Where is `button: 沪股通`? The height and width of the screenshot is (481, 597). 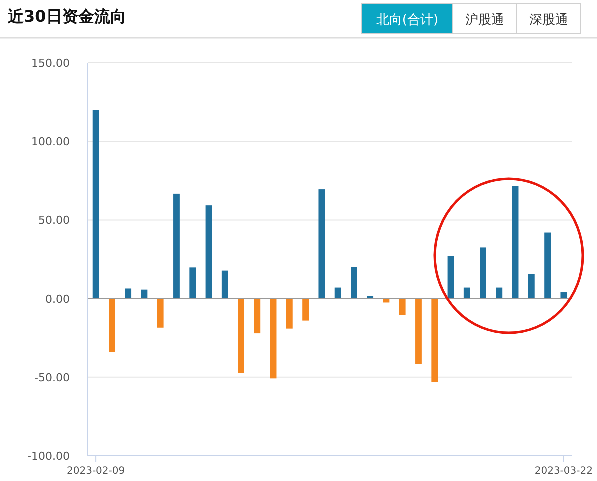
button: 沪股通 is located at coordinates (485, 19).